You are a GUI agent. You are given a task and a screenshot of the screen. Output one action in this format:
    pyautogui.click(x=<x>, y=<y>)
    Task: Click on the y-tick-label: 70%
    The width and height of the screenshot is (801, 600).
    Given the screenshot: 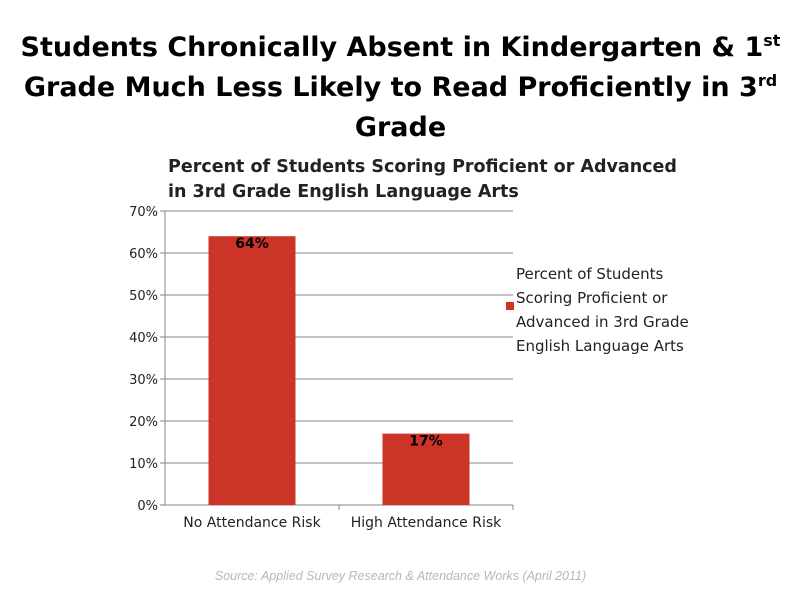 What is the action you would take?
    pyautogui.click(x=143, y=212)
    